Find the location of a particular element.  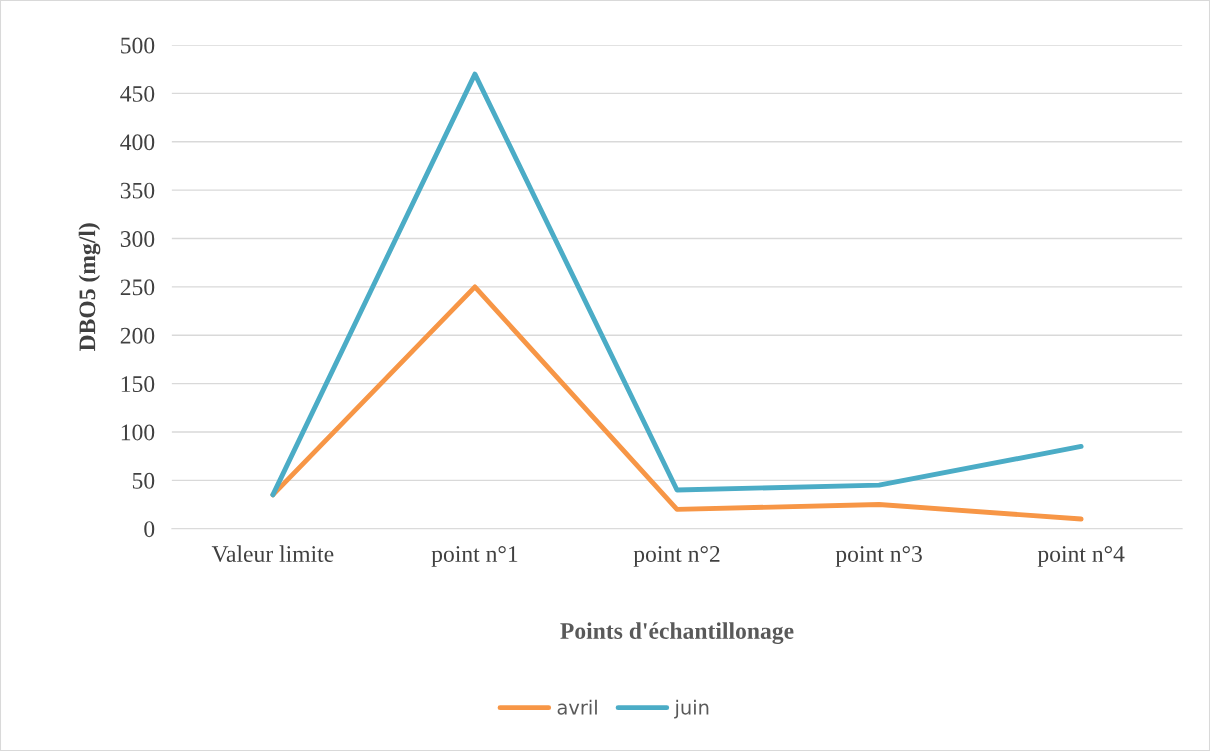

legend-label: avril is located at coordinates (577, 707).